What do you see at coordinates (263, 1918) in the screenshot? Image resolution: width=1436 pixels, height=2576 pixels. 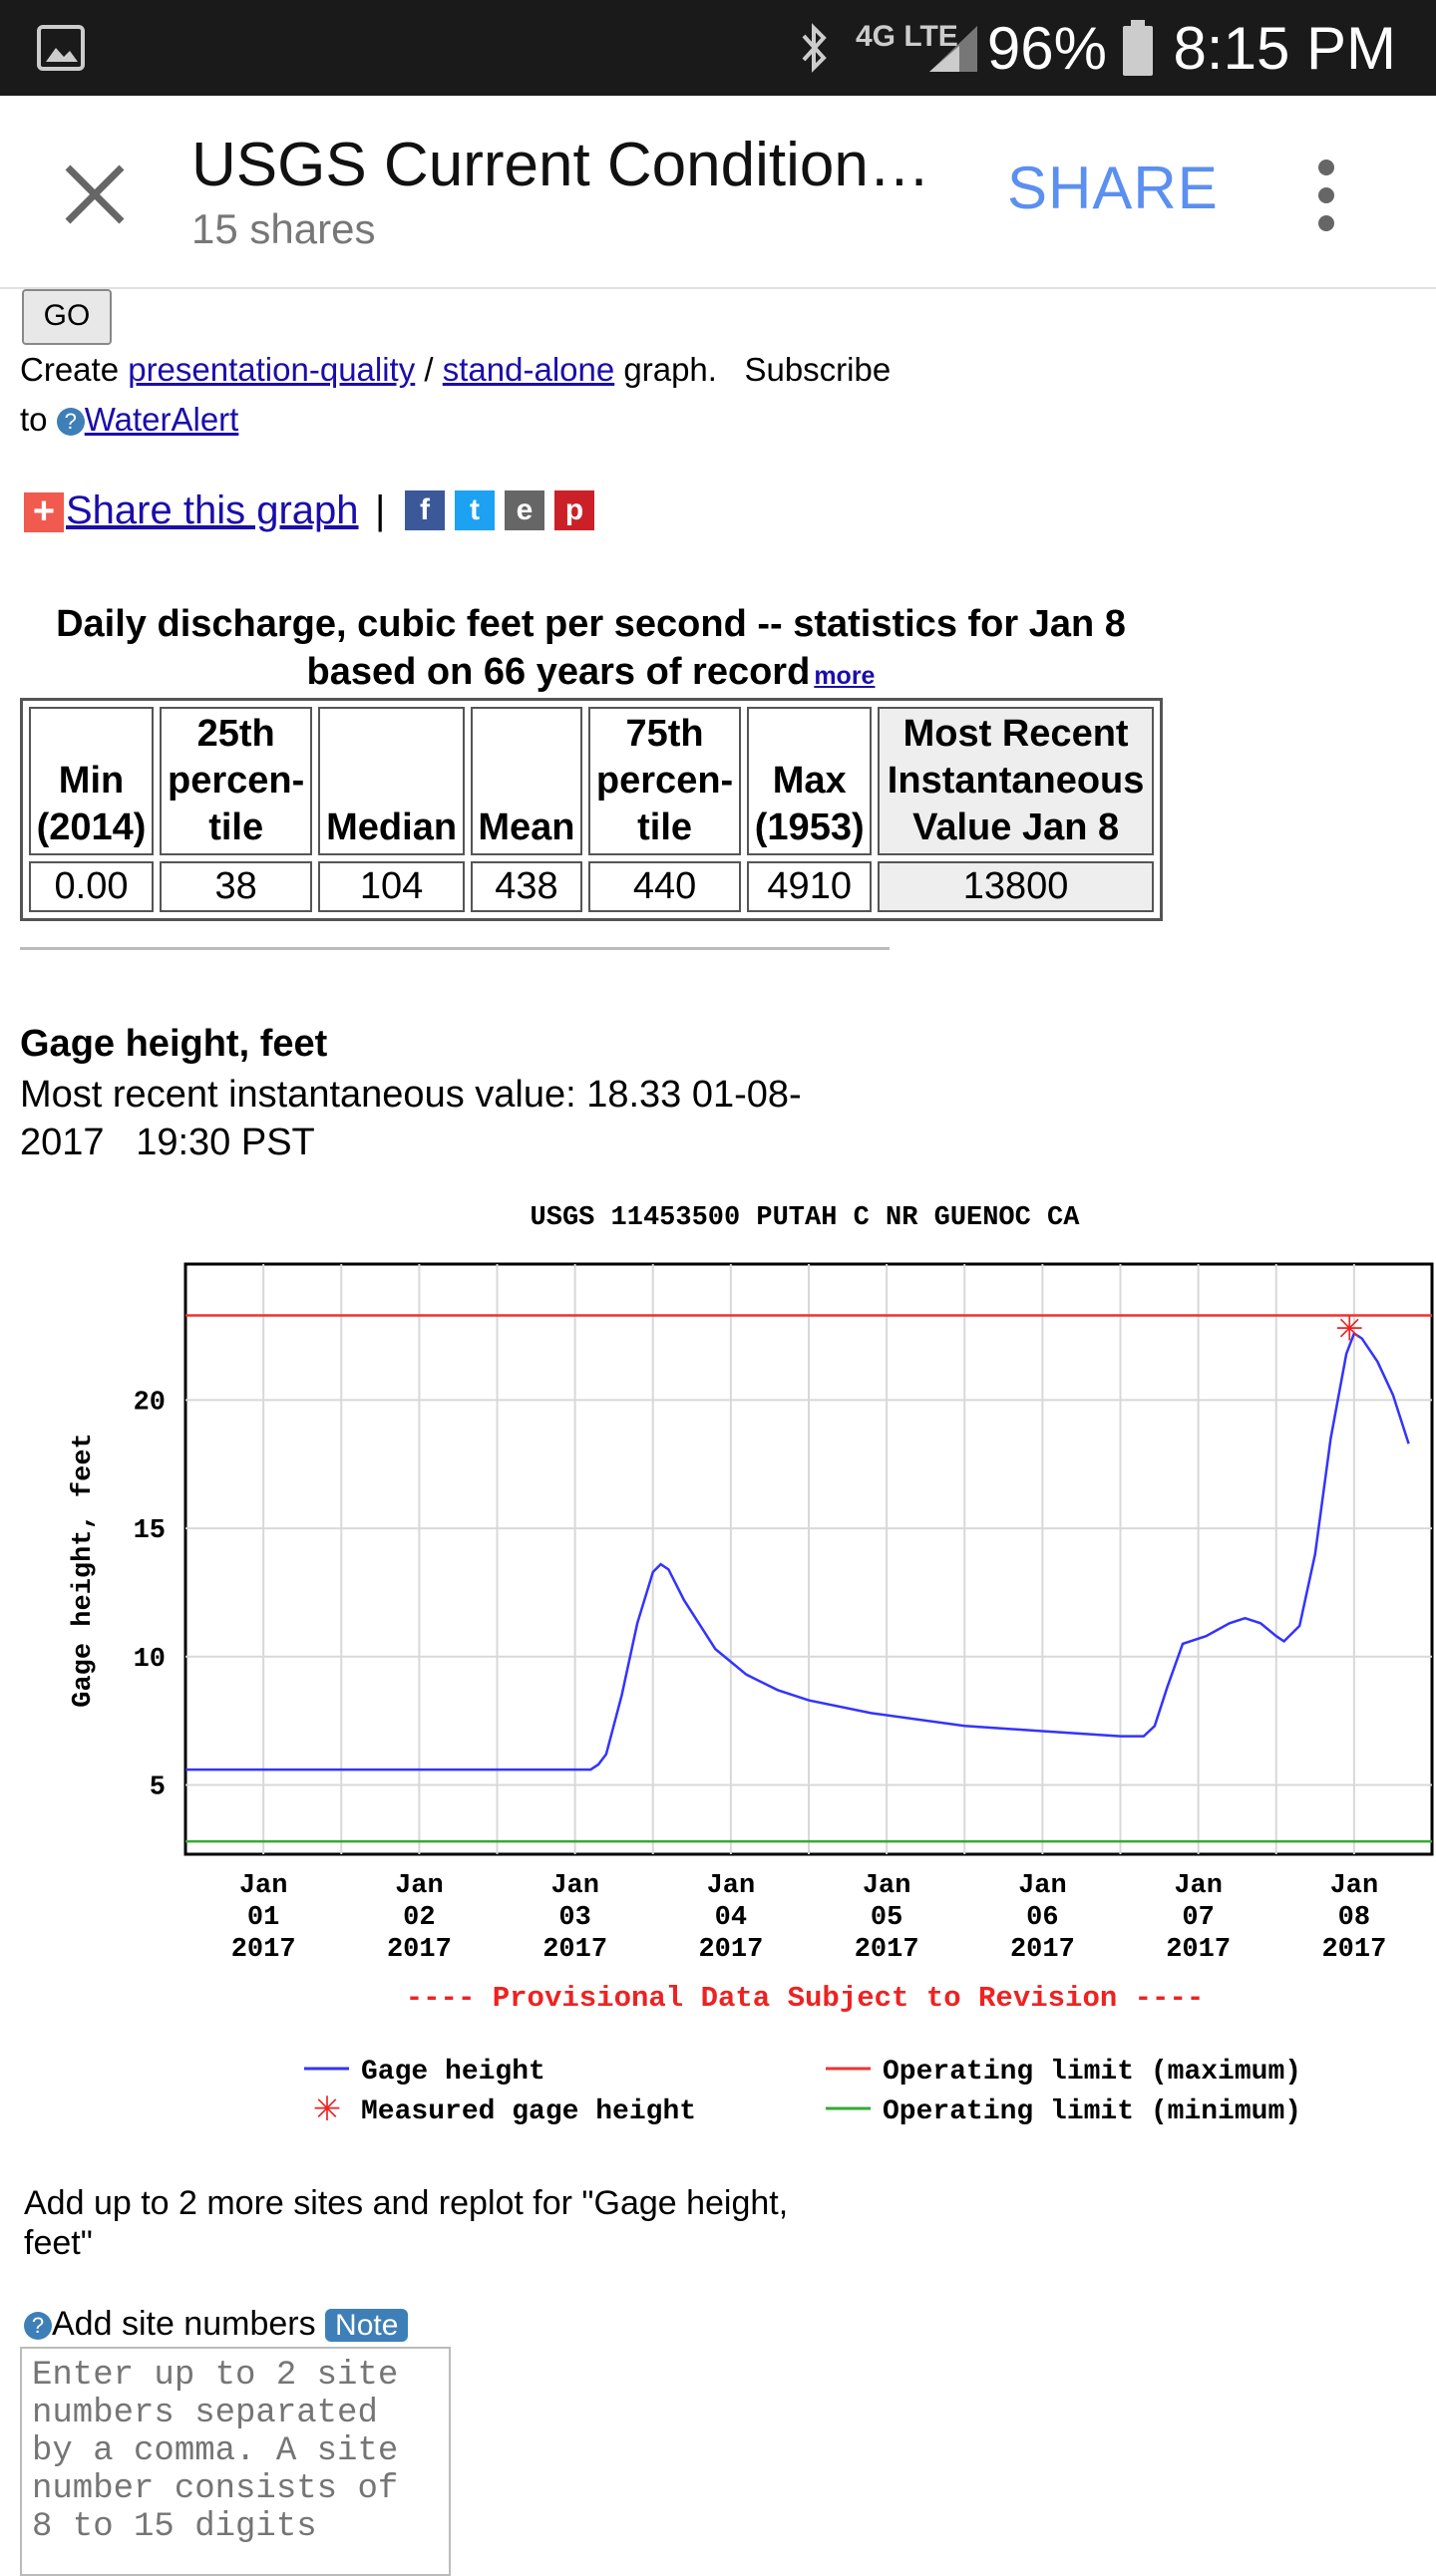 I see `x-tick-label: 01` at bounding box center [263, 1918].